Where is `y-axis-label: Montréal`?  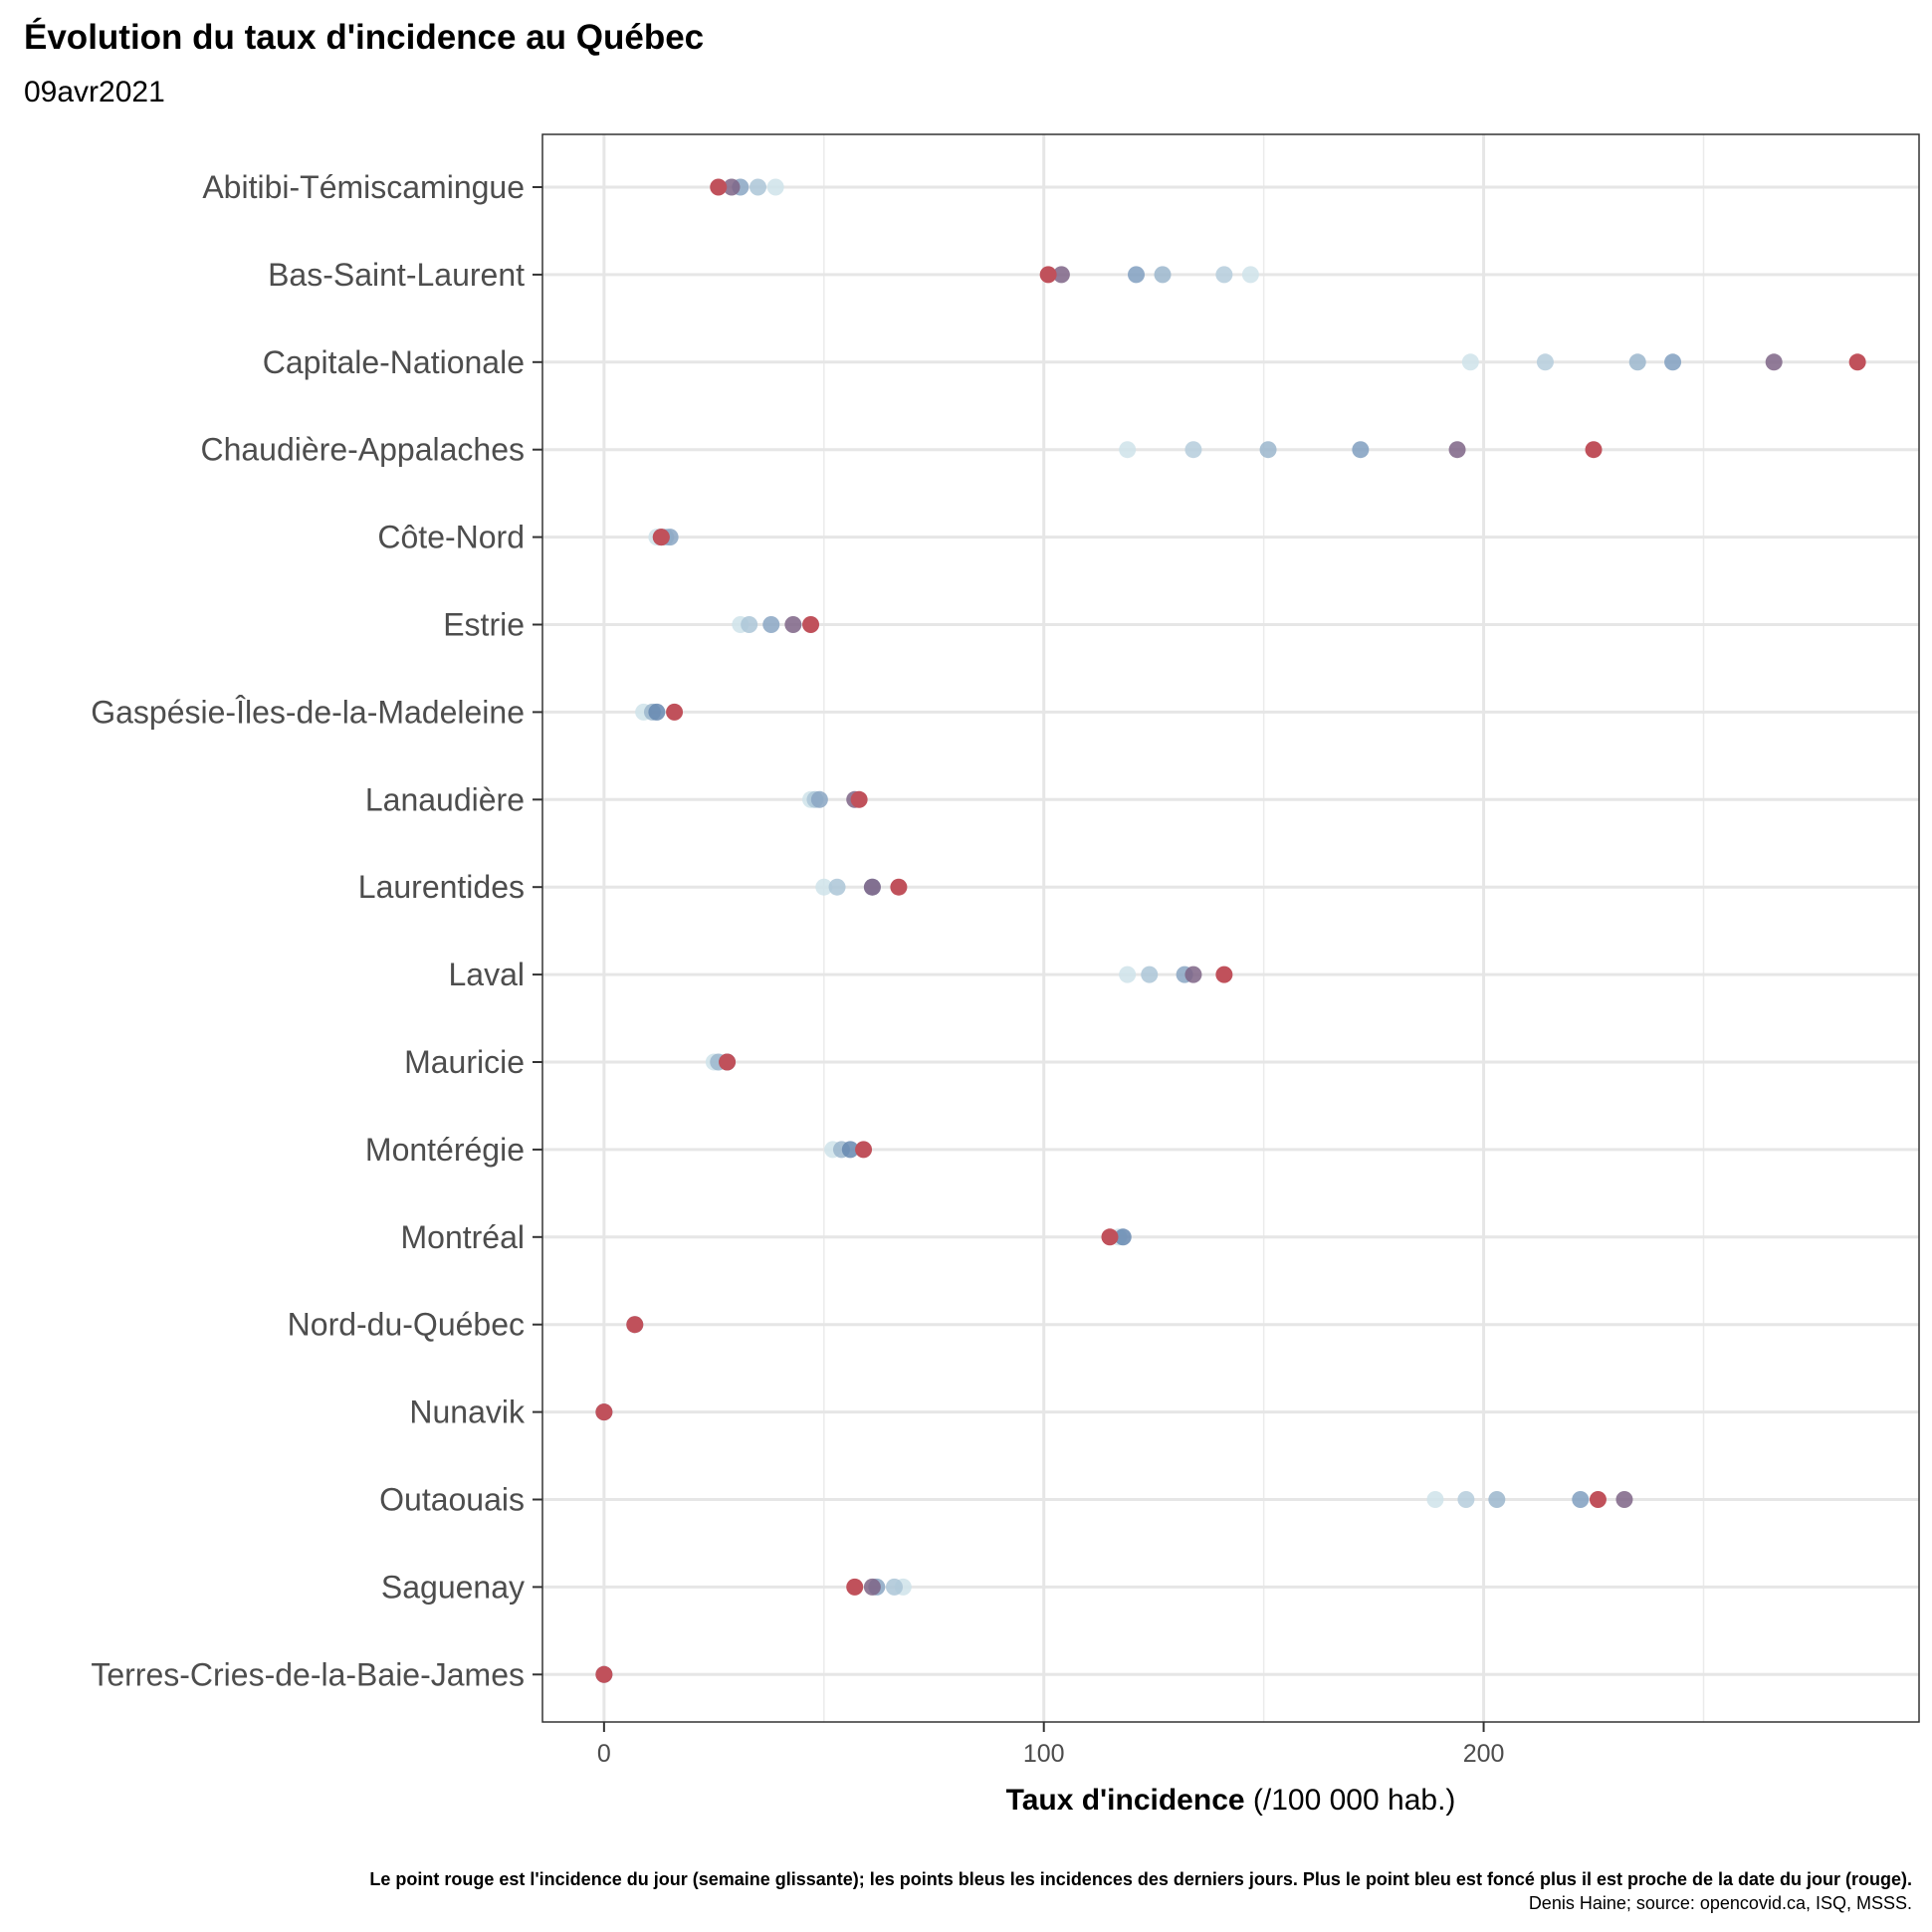
y-axis-label: Montréal is located at coordinates (463, 1237).